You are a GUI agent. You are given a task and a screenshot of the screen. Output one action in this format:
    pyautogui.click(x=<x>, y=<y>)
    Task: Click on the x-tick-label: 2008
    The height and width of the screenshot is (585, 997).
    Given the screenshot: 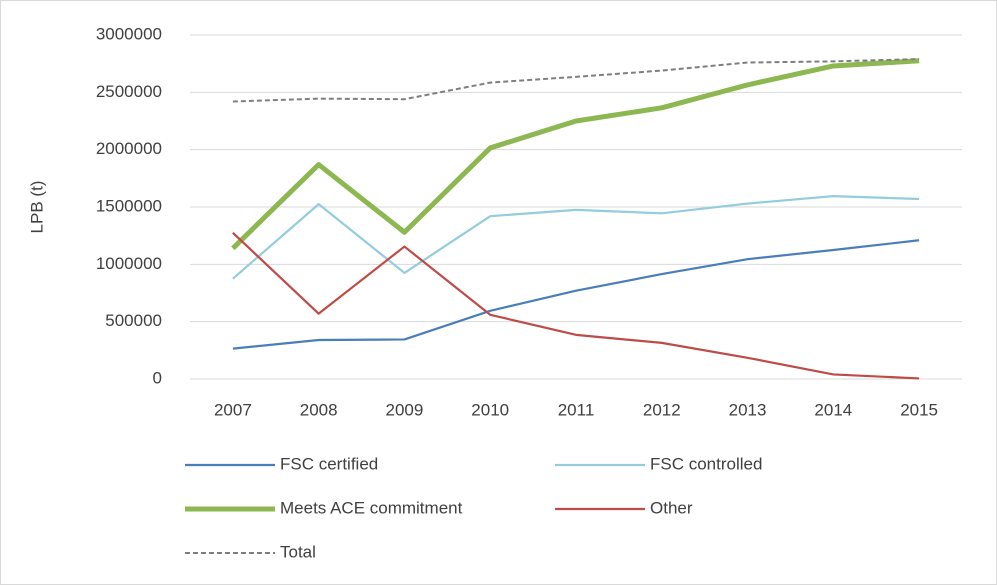 What is the action you would take?
    pyautogui.click(x=319, y=409)
    